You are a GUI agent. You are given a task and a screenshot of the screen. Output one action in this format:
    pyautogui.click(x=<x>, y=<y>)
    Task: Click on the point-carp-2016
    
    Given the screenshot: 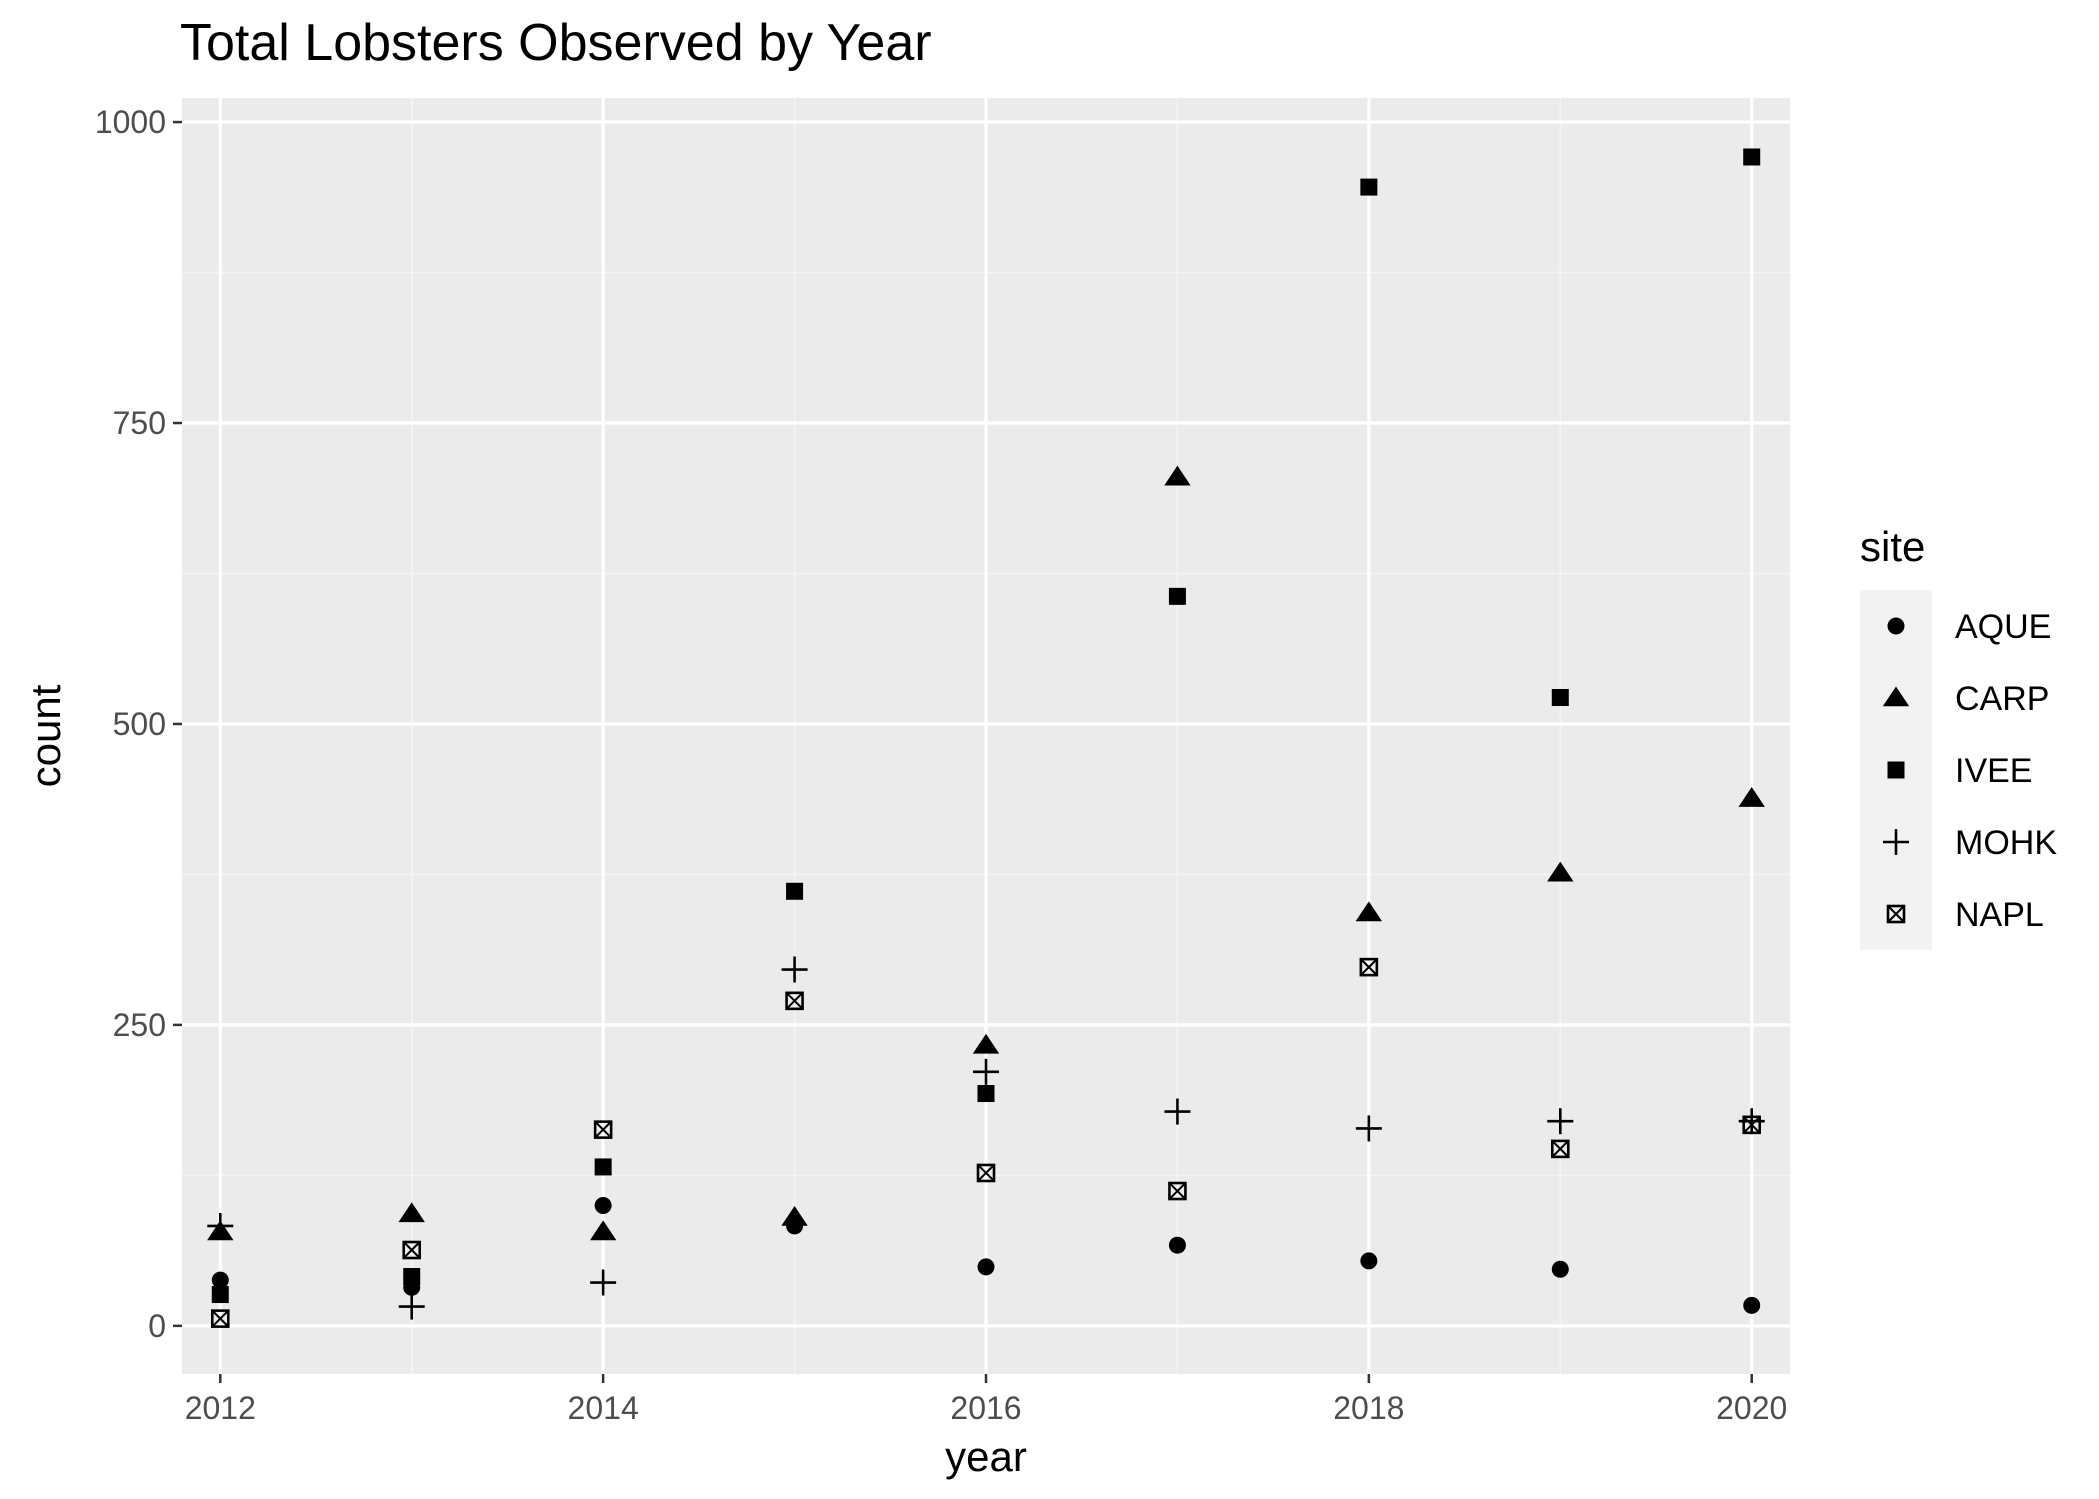 What is the action you would take?
    pyautogui.click(x=986, y=1043)
    